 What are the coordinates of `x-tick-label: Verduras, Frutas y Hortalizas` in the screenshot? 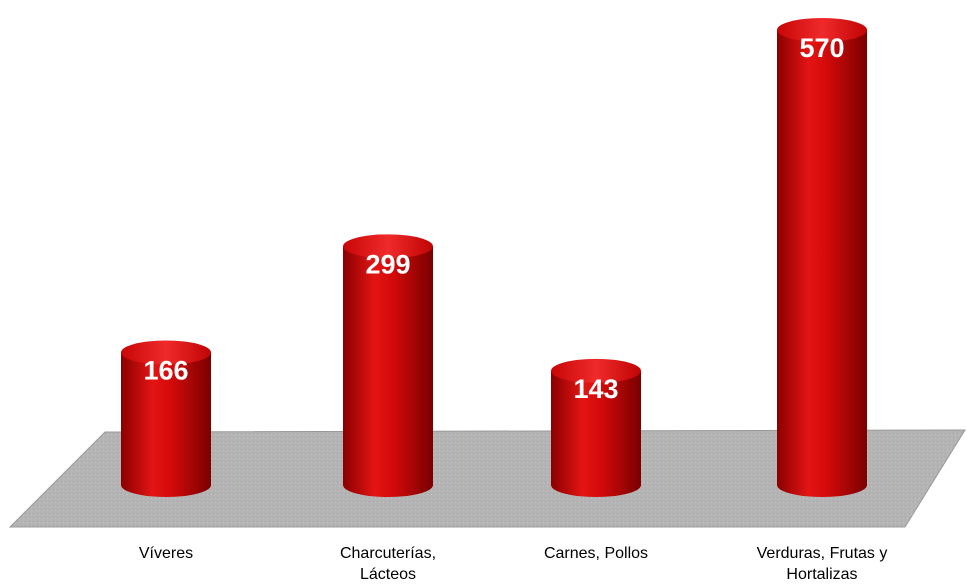 It's located at (822, 564).